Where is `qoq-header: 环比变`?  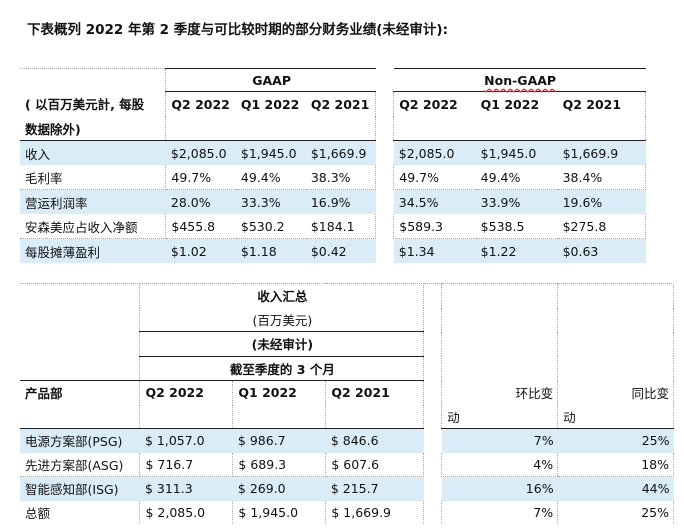
qoq-header: 环比变 is located at coordinates (499, 392).